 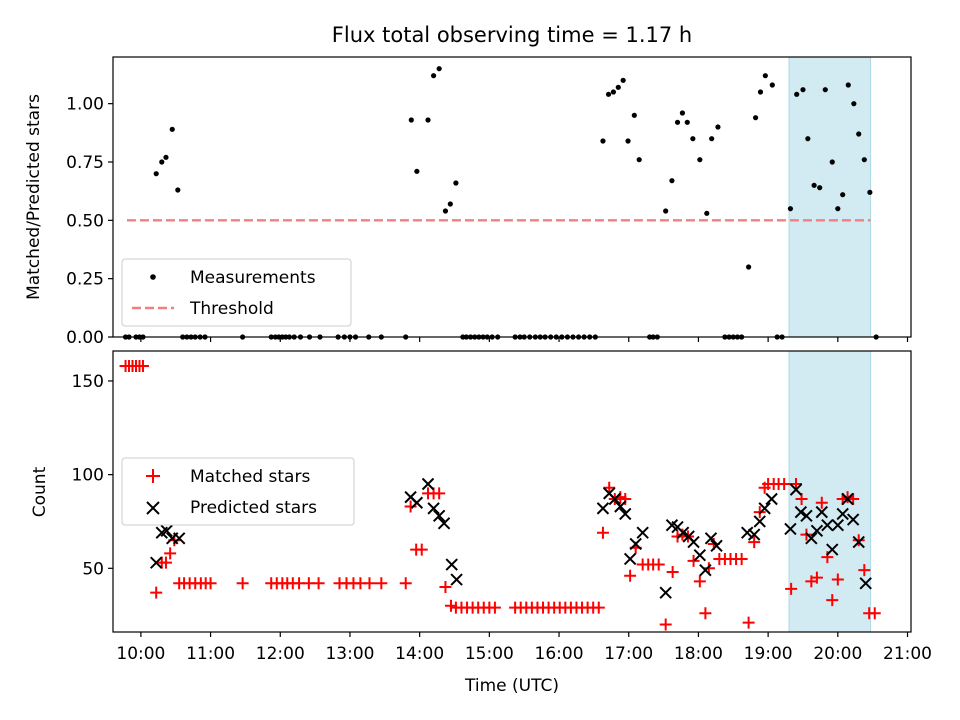 I want to click on top-x-ticks, so click(x=524, y=339).